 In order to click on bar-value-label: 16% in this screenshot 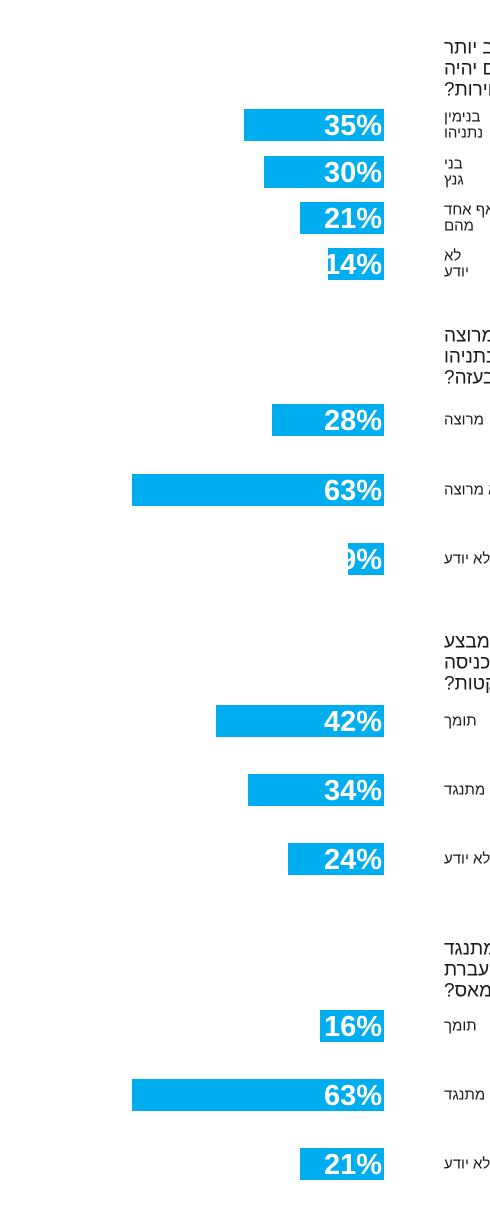, I will do `click(353, 1027)`.